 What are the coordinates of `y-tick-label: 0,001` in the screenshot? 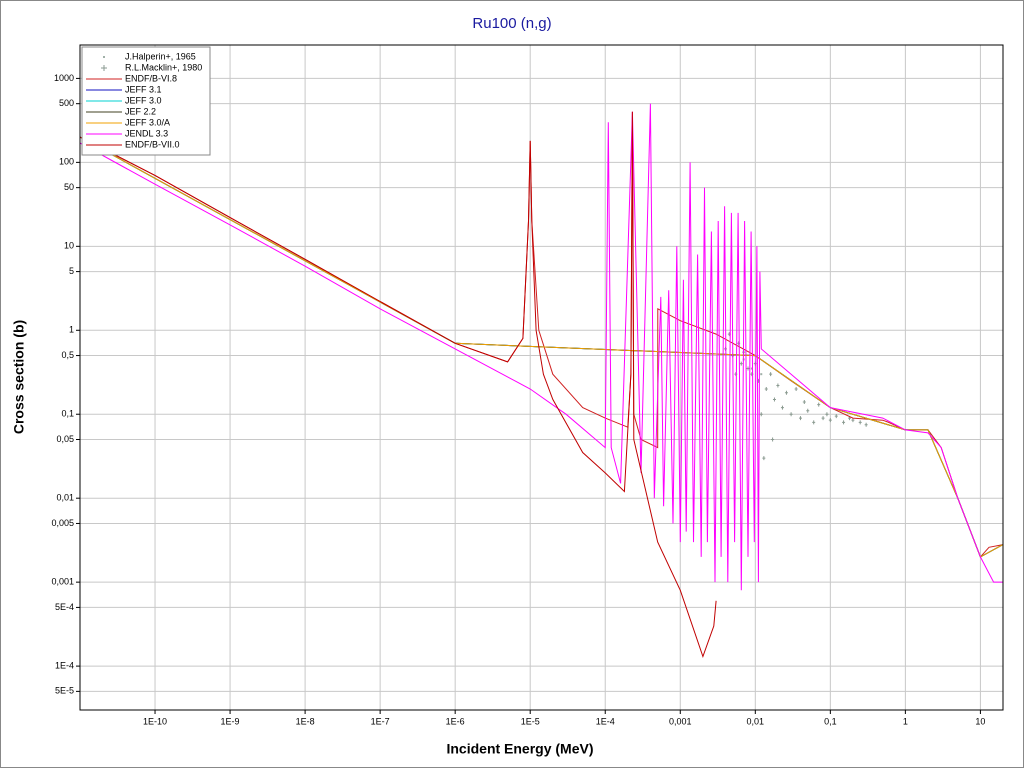 It's located at (62, 582).